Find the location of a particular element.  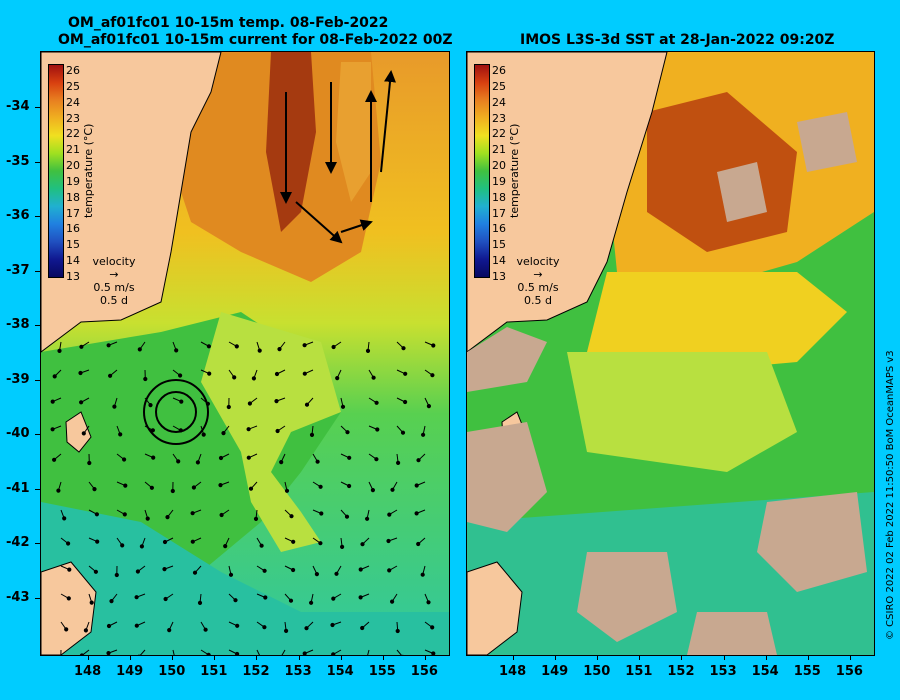

lat-tick-label: -41 is located at coordinates (18, 488).